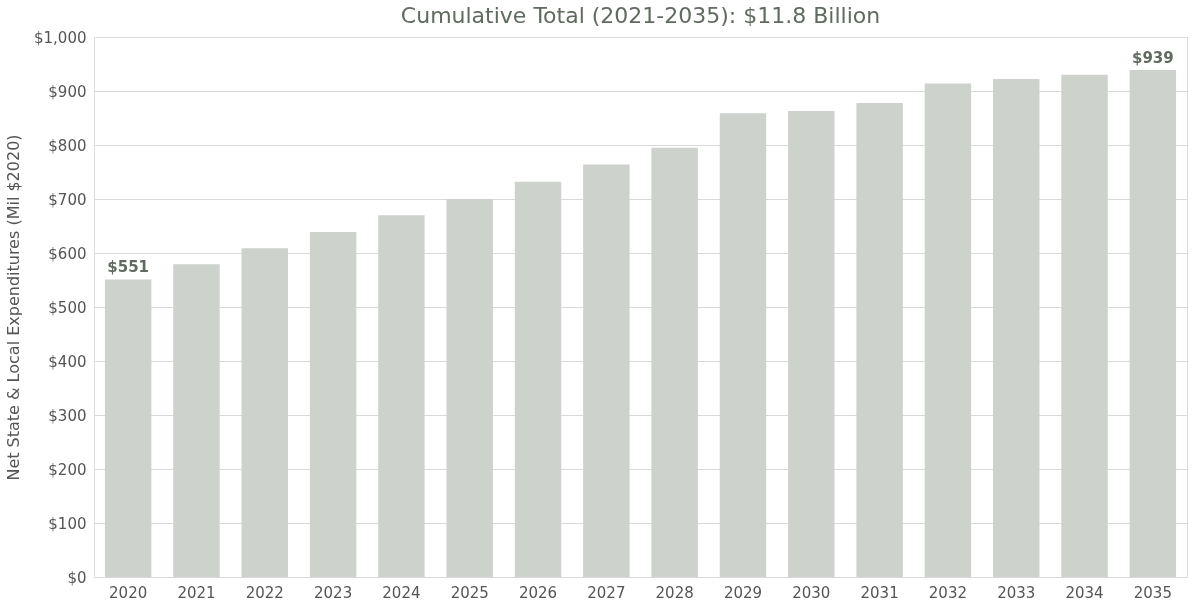  What do you see at coordinates (743, 592) in the screenshot?
I see `x-tick-label: 2029` at bounding box center [743, 592].